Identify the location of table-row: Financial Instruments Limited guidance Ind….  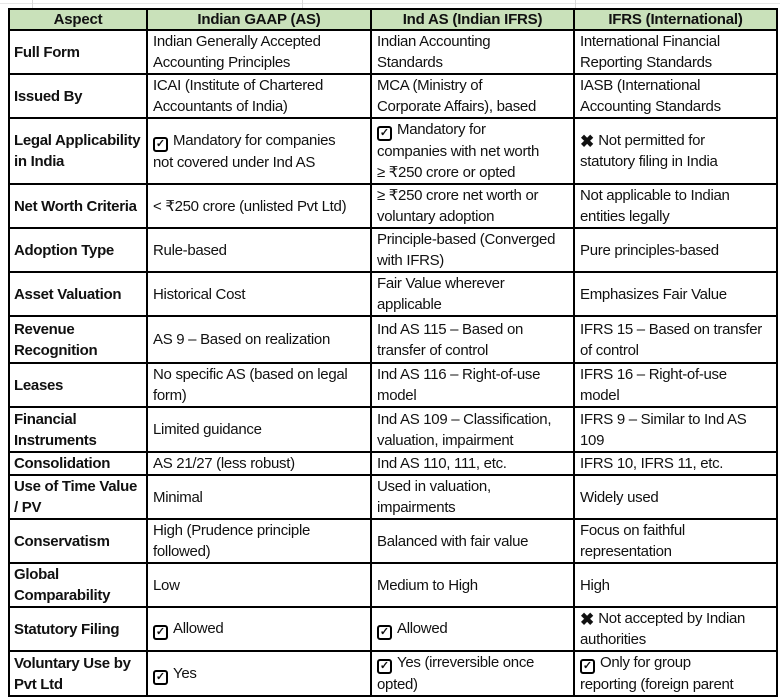
(393, 429).